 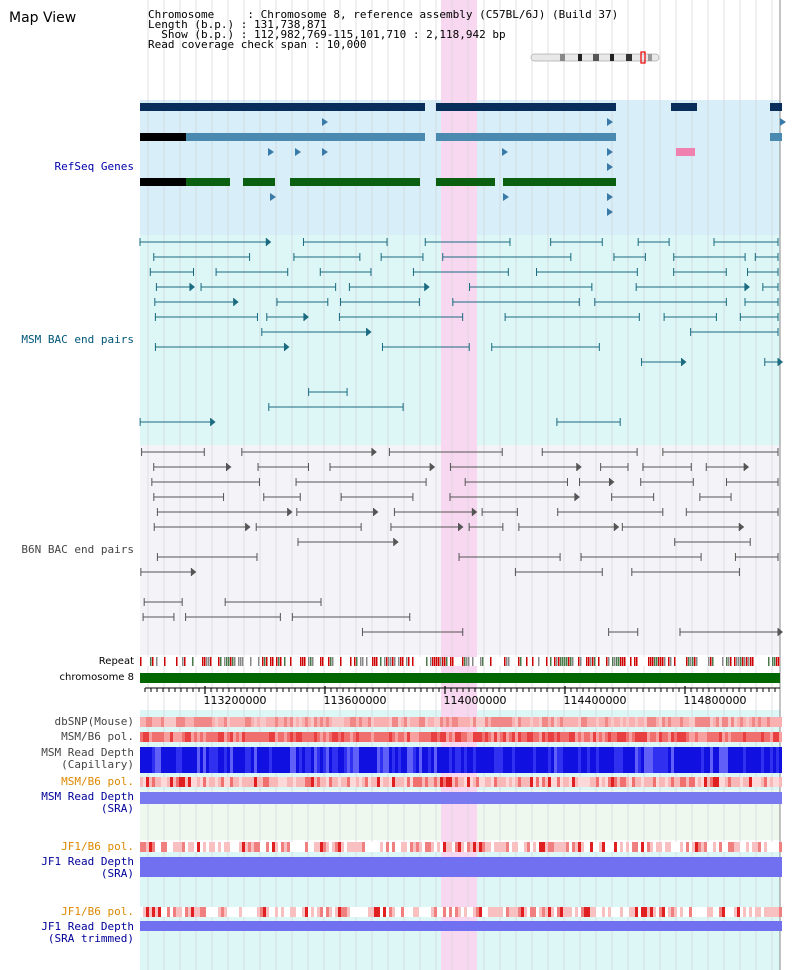 I want to click on track-label-refseq: RefSeq Genes, so click(x=94, y=166).